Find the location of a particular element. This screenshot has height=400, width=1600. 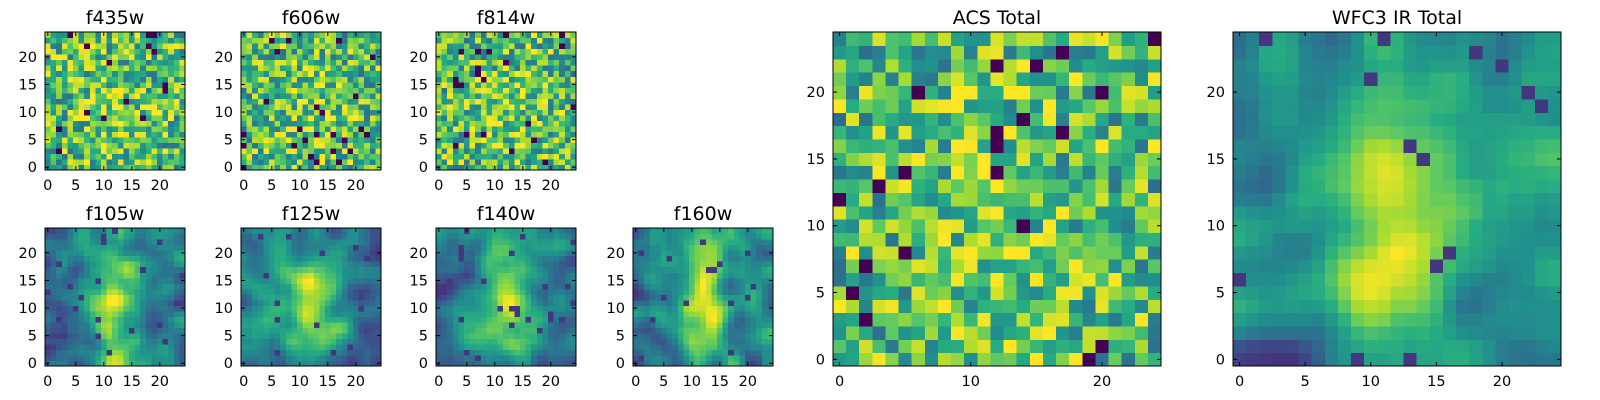

x-tick-label: 15 is located at coordinates (720, 382).